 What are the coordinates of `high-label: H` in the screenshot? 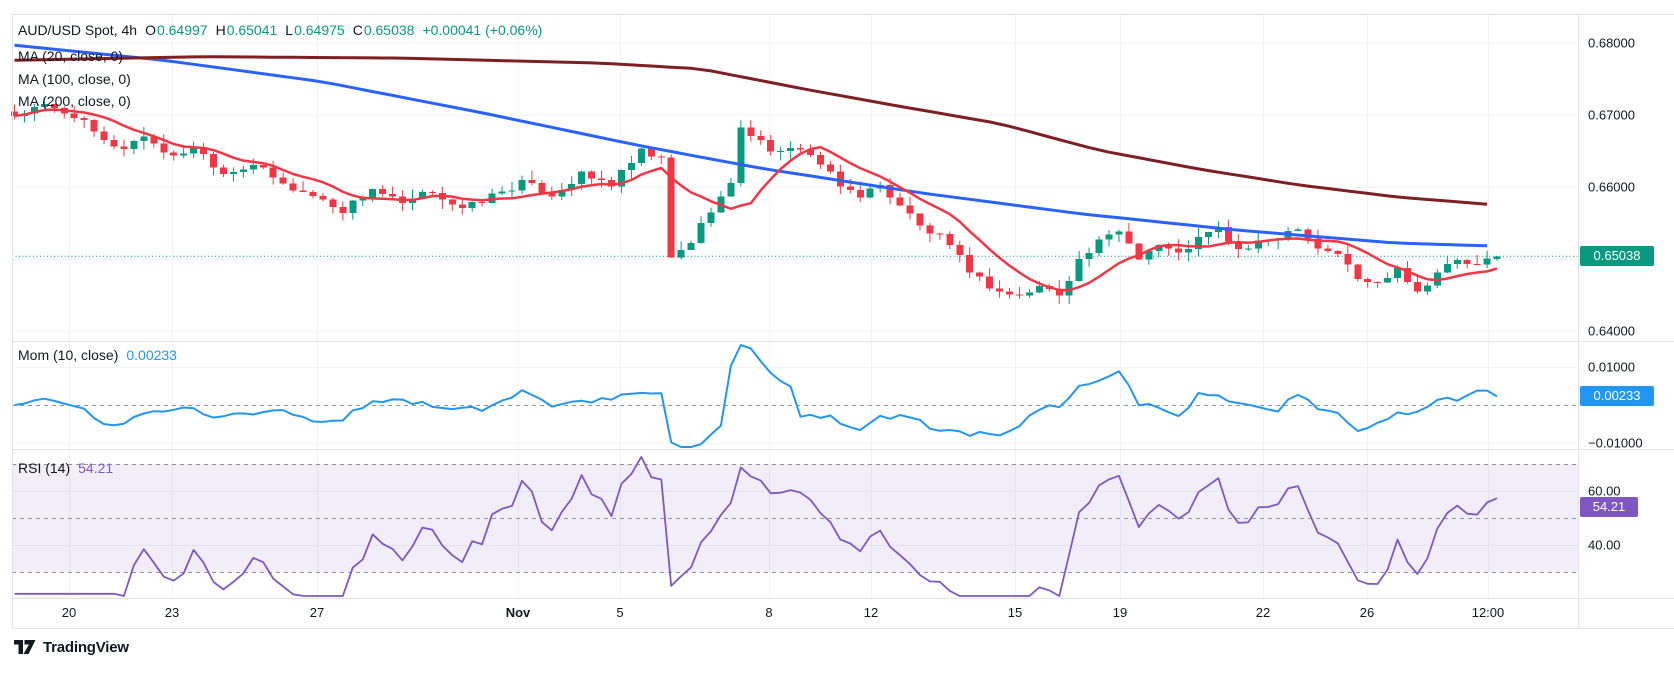 It's located at (220, 30).